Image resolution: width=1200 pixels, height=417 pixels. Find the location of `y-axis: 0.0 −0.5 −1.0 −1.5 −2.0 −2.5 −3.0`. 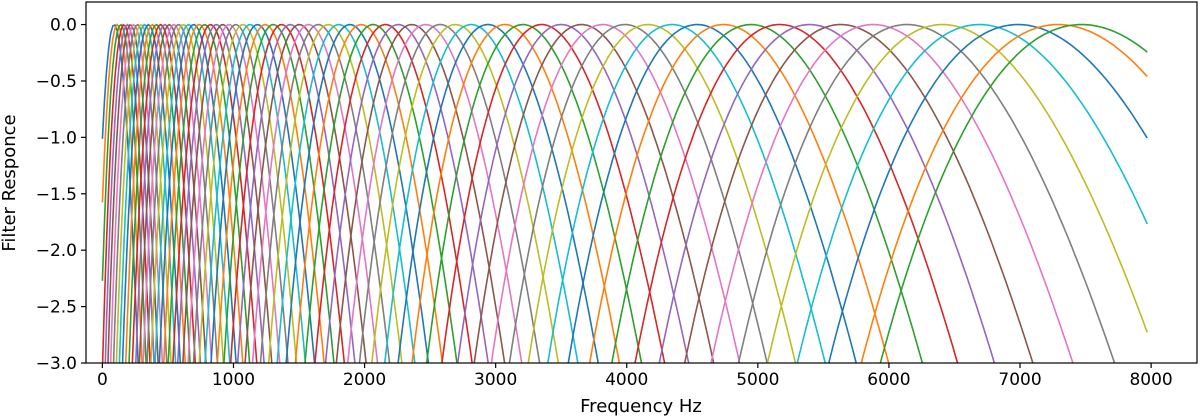

y-axis: 0.0 −0.5 −1.0 −1.5 −2.0 −2.5 −3.0 is located at coordinates (61, 195).